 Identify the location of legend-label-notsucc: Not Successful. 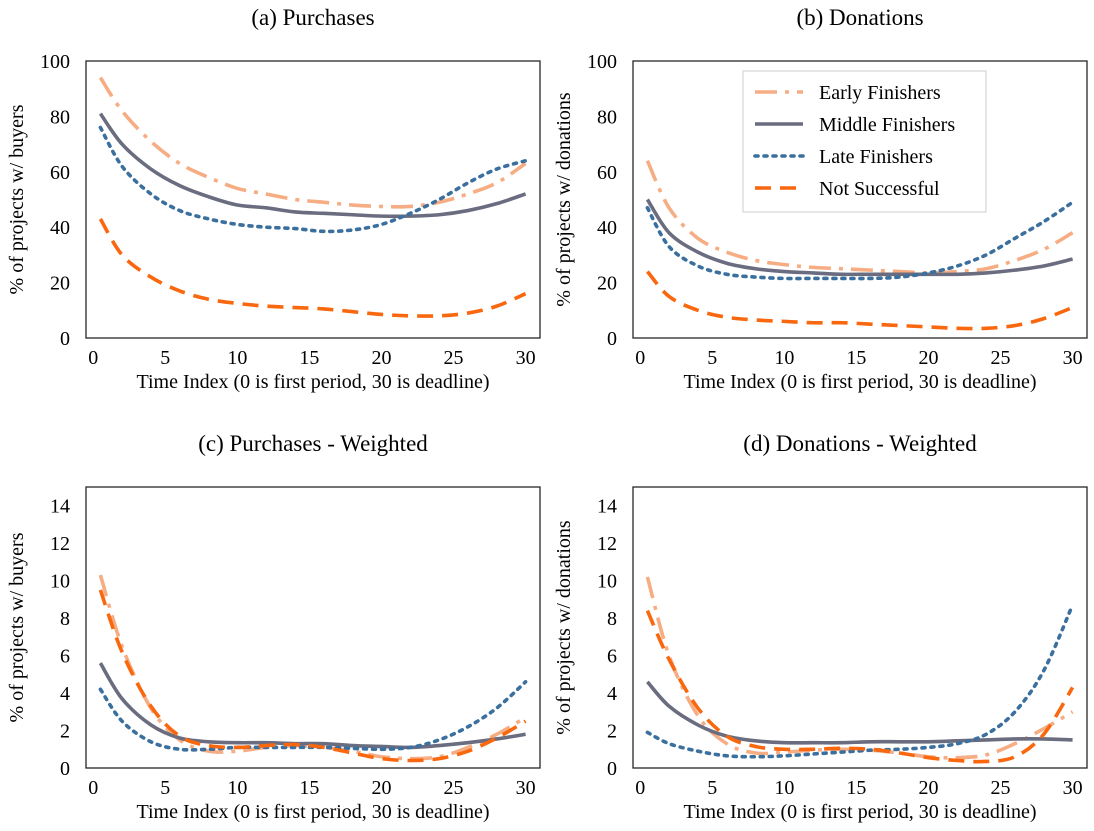
(879, 189).